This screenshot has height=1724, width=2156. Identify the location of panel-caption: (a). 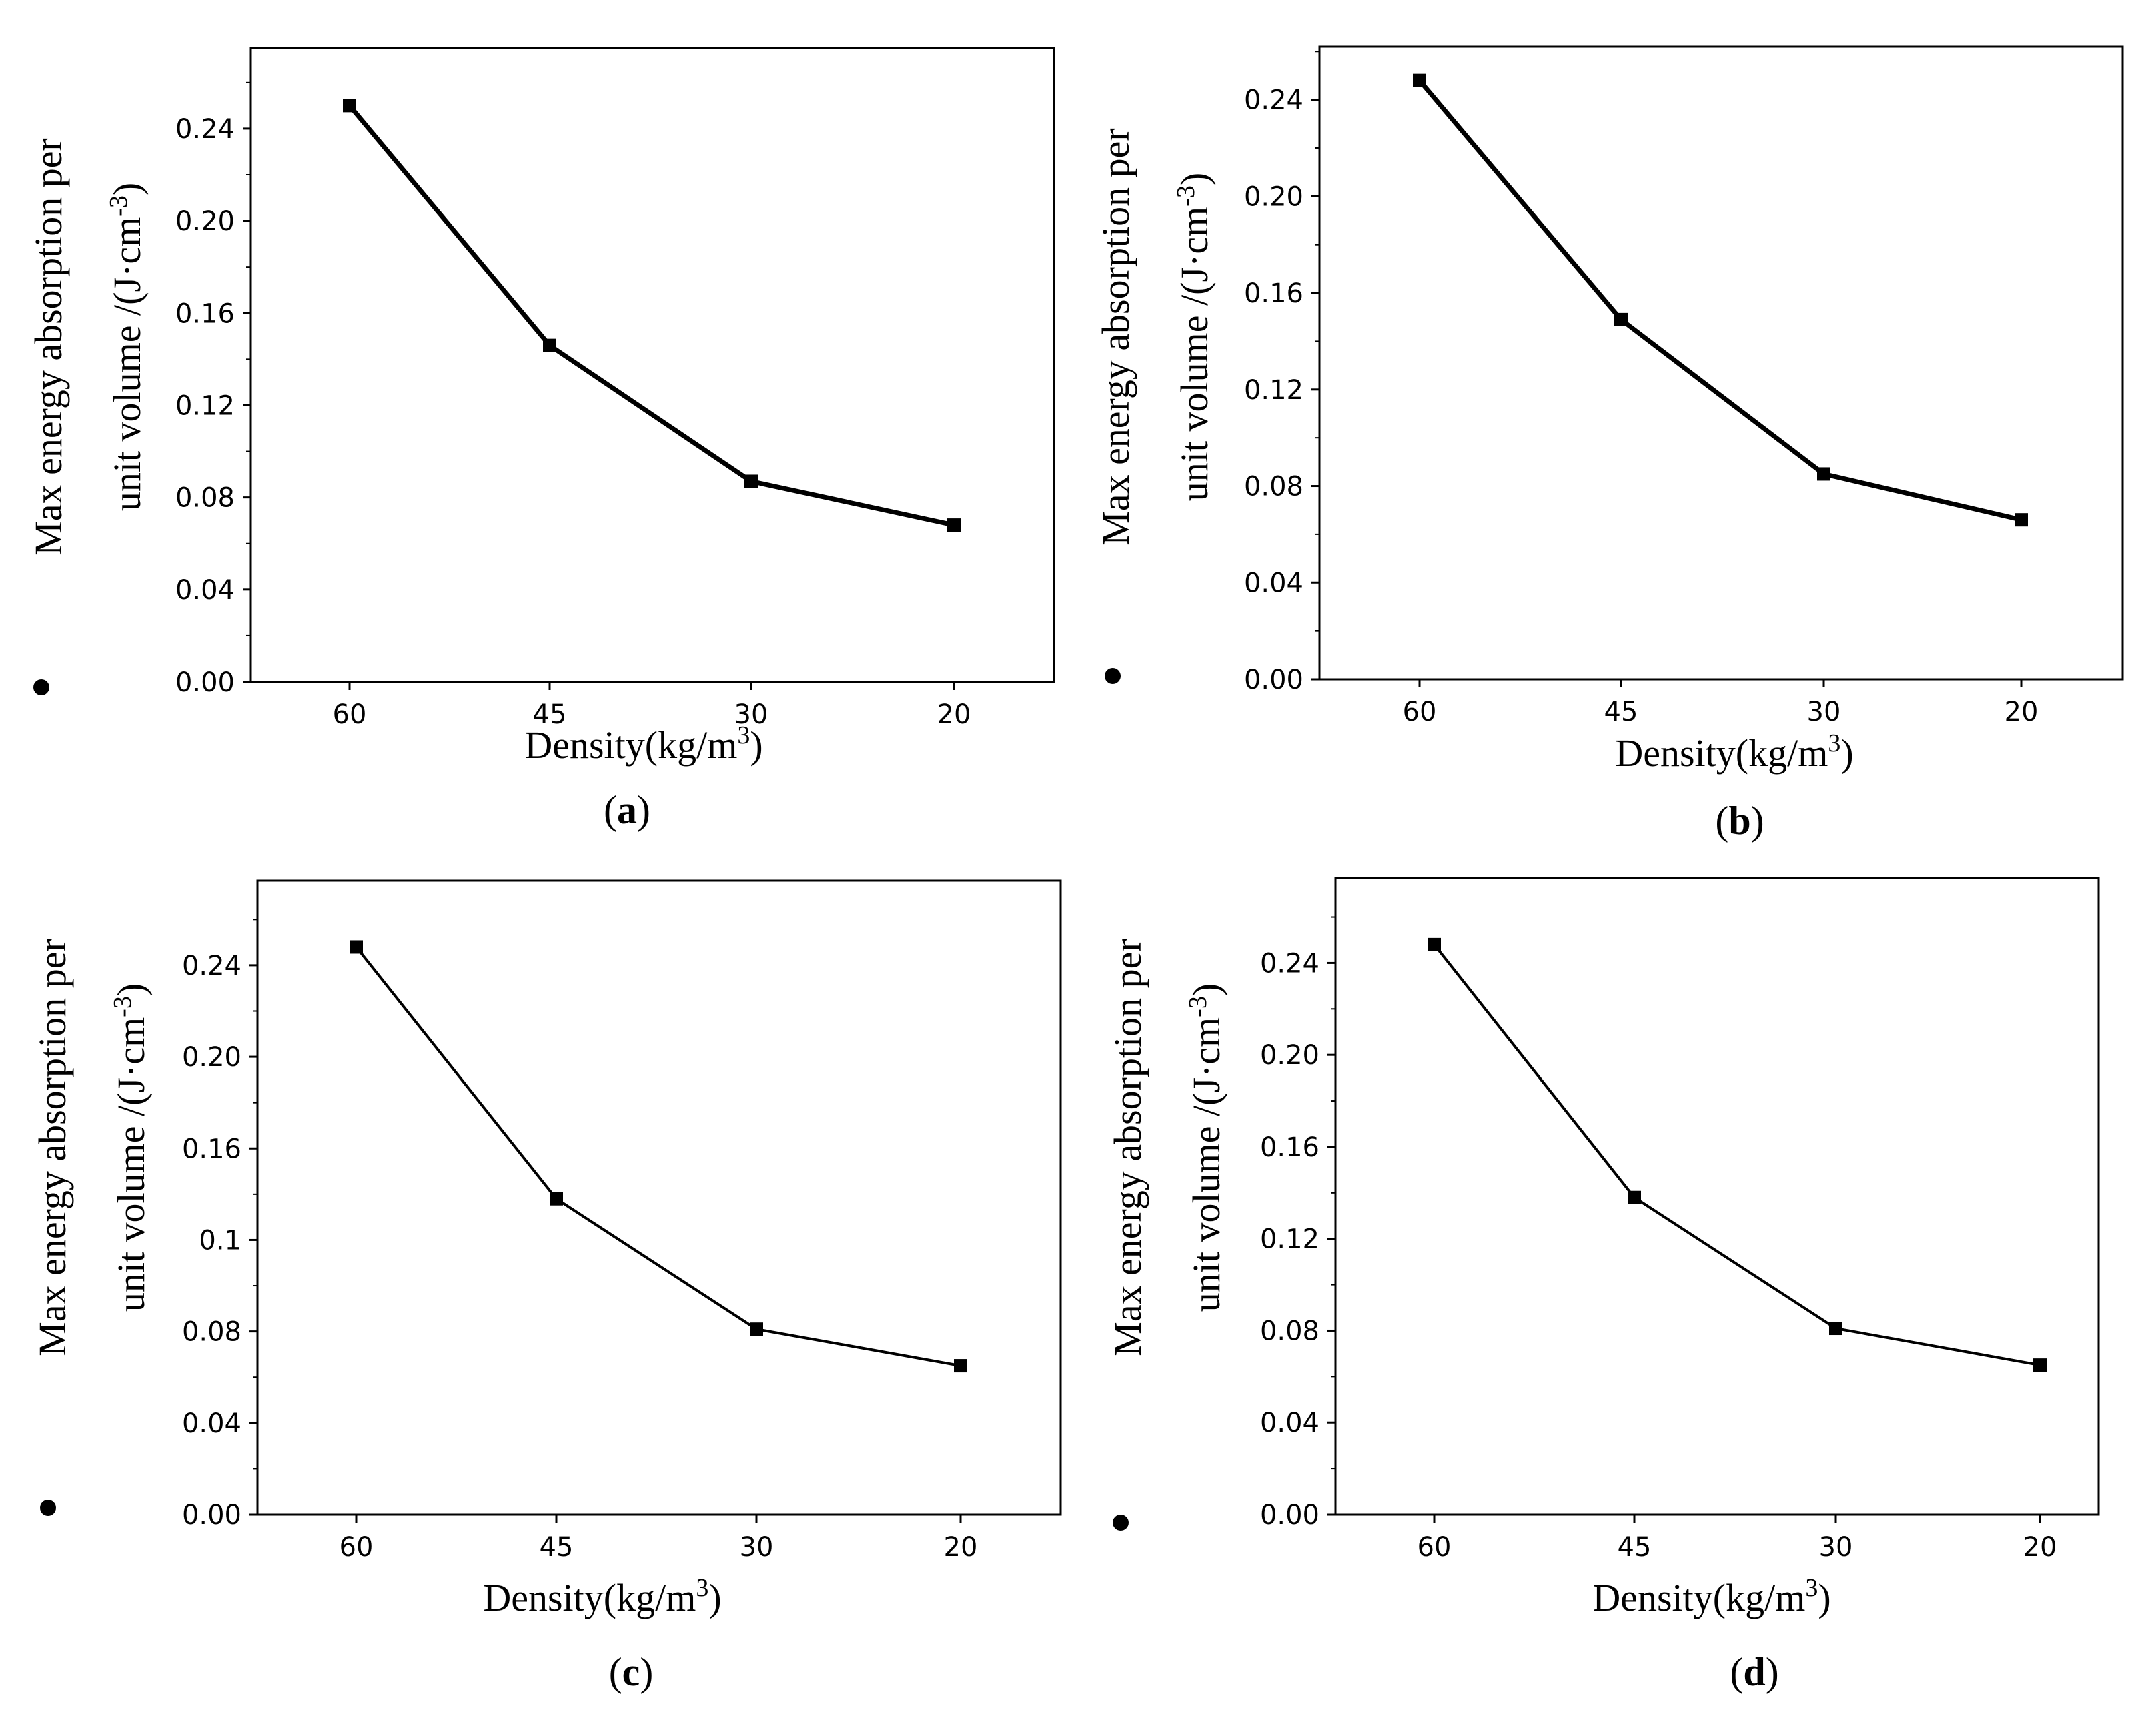
(627, 810).